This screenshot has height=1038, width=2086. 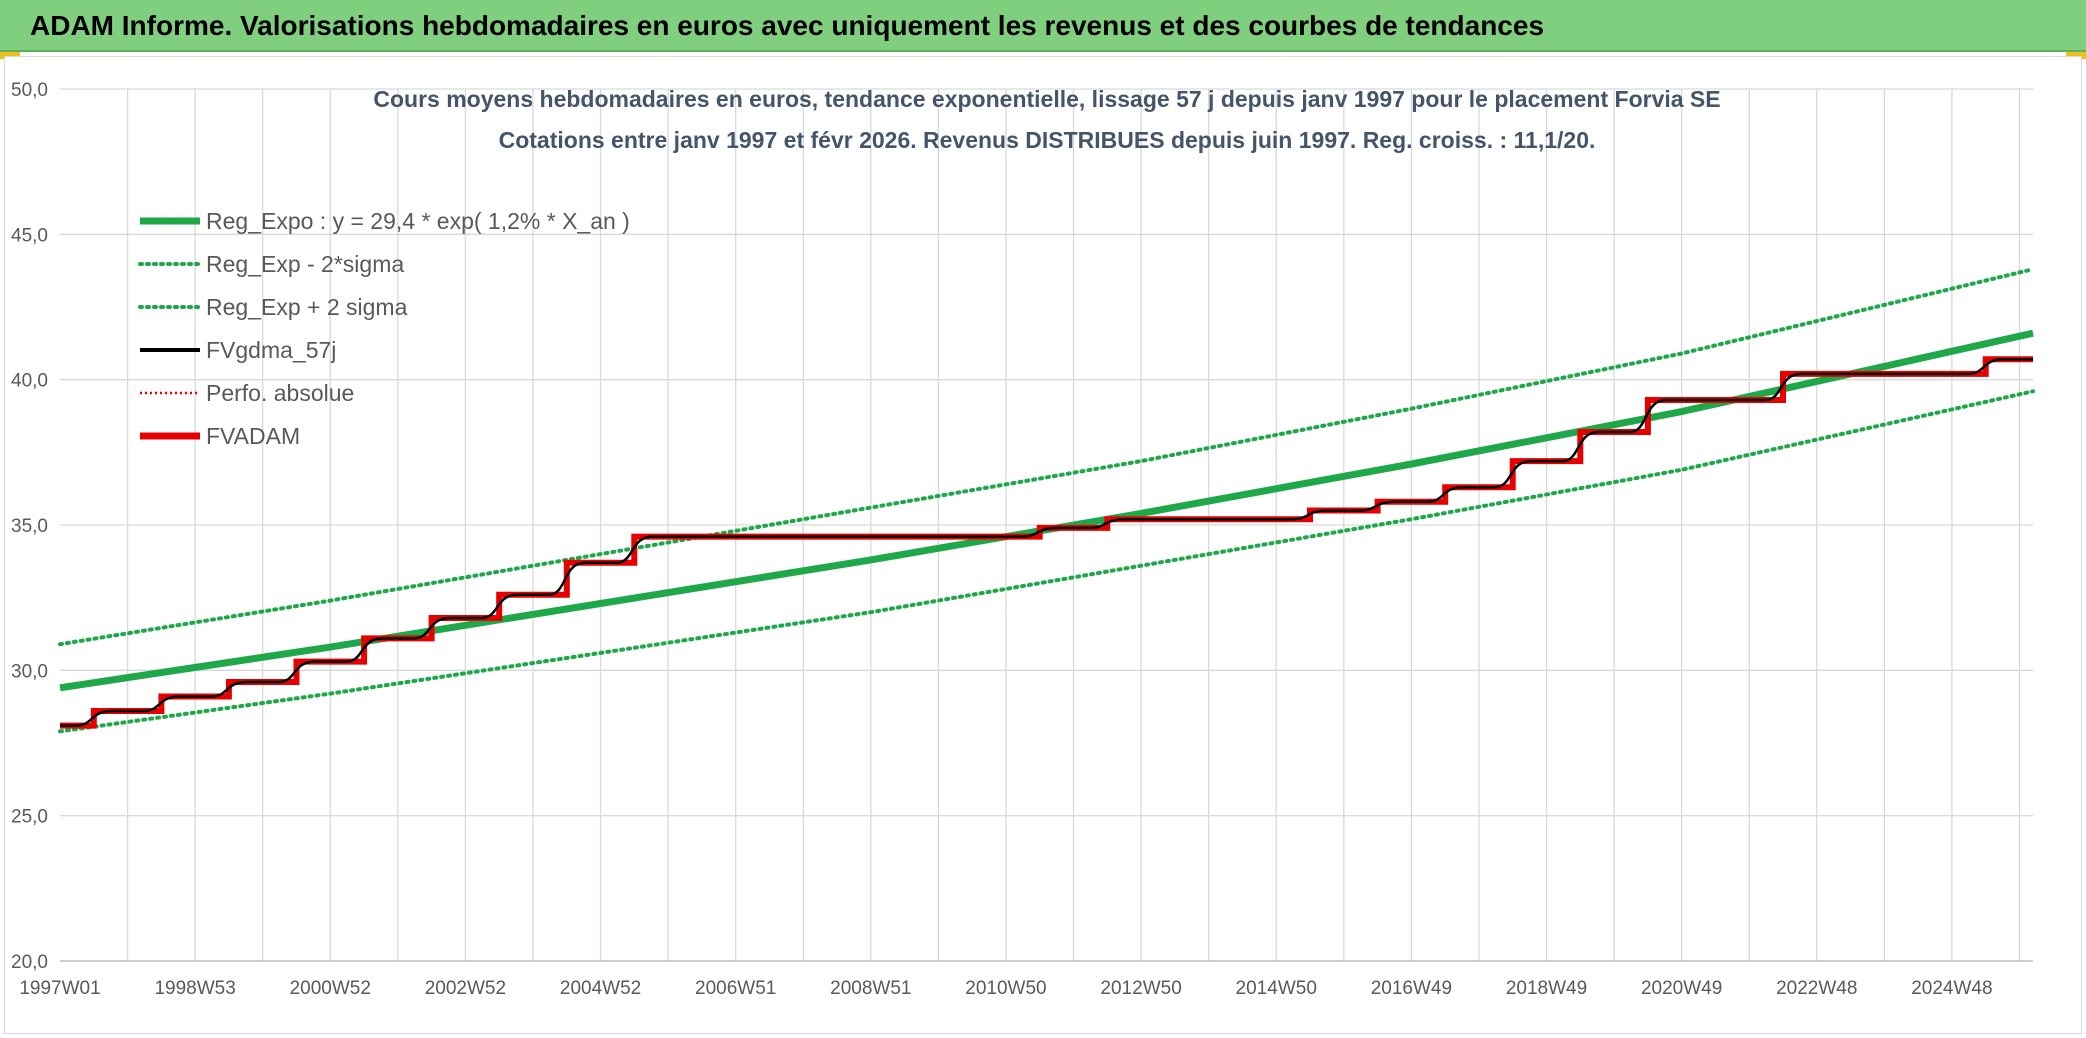 I want to click on legend-label: FVgdma_57j, so click(x=271, y=350).